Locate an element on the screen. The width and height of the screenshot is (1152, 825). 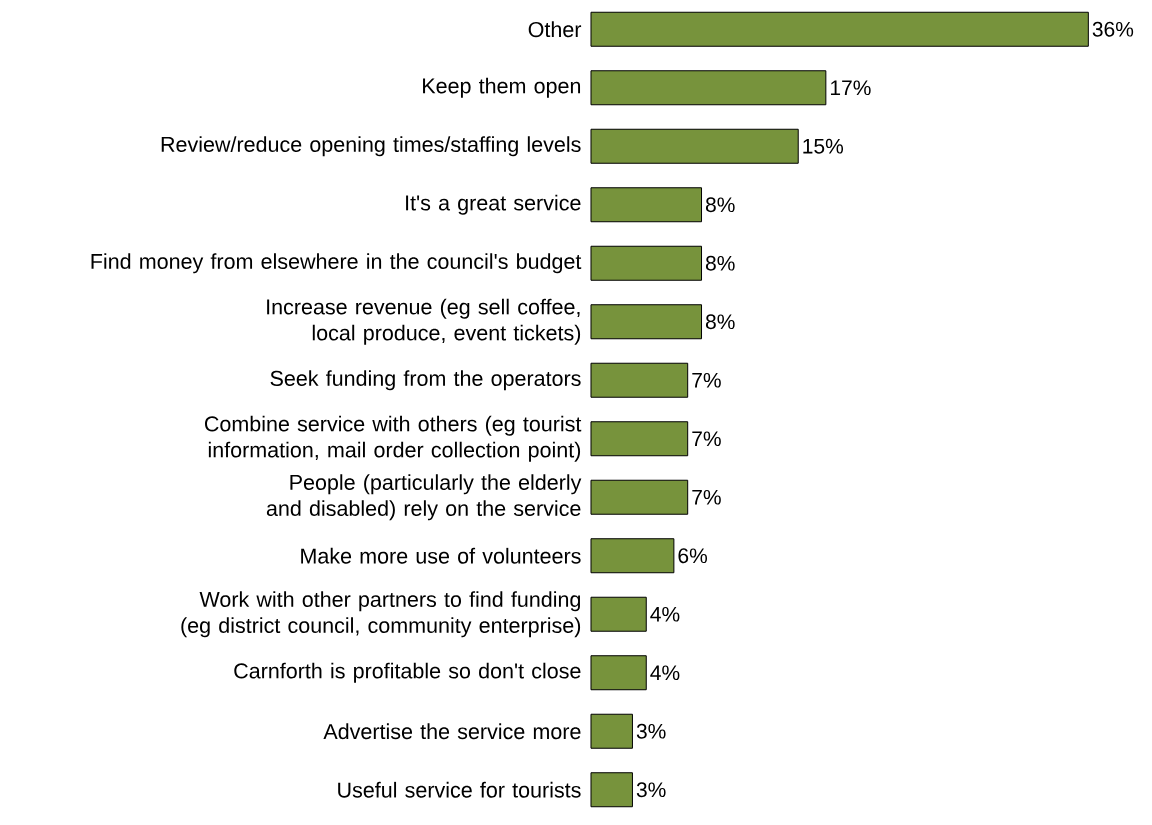
y-tick-label: Review/reduce opening times/staffing levels is located at coordinates (371, 146).